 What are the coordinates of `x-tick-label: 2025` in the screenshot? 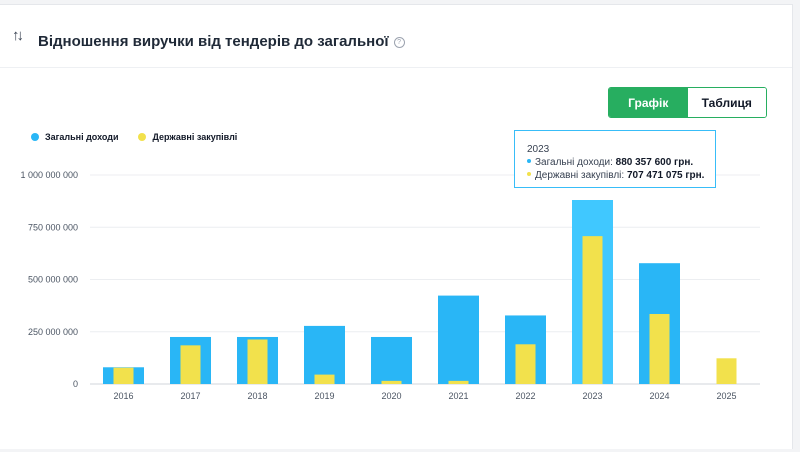 It's located at (726, 396).